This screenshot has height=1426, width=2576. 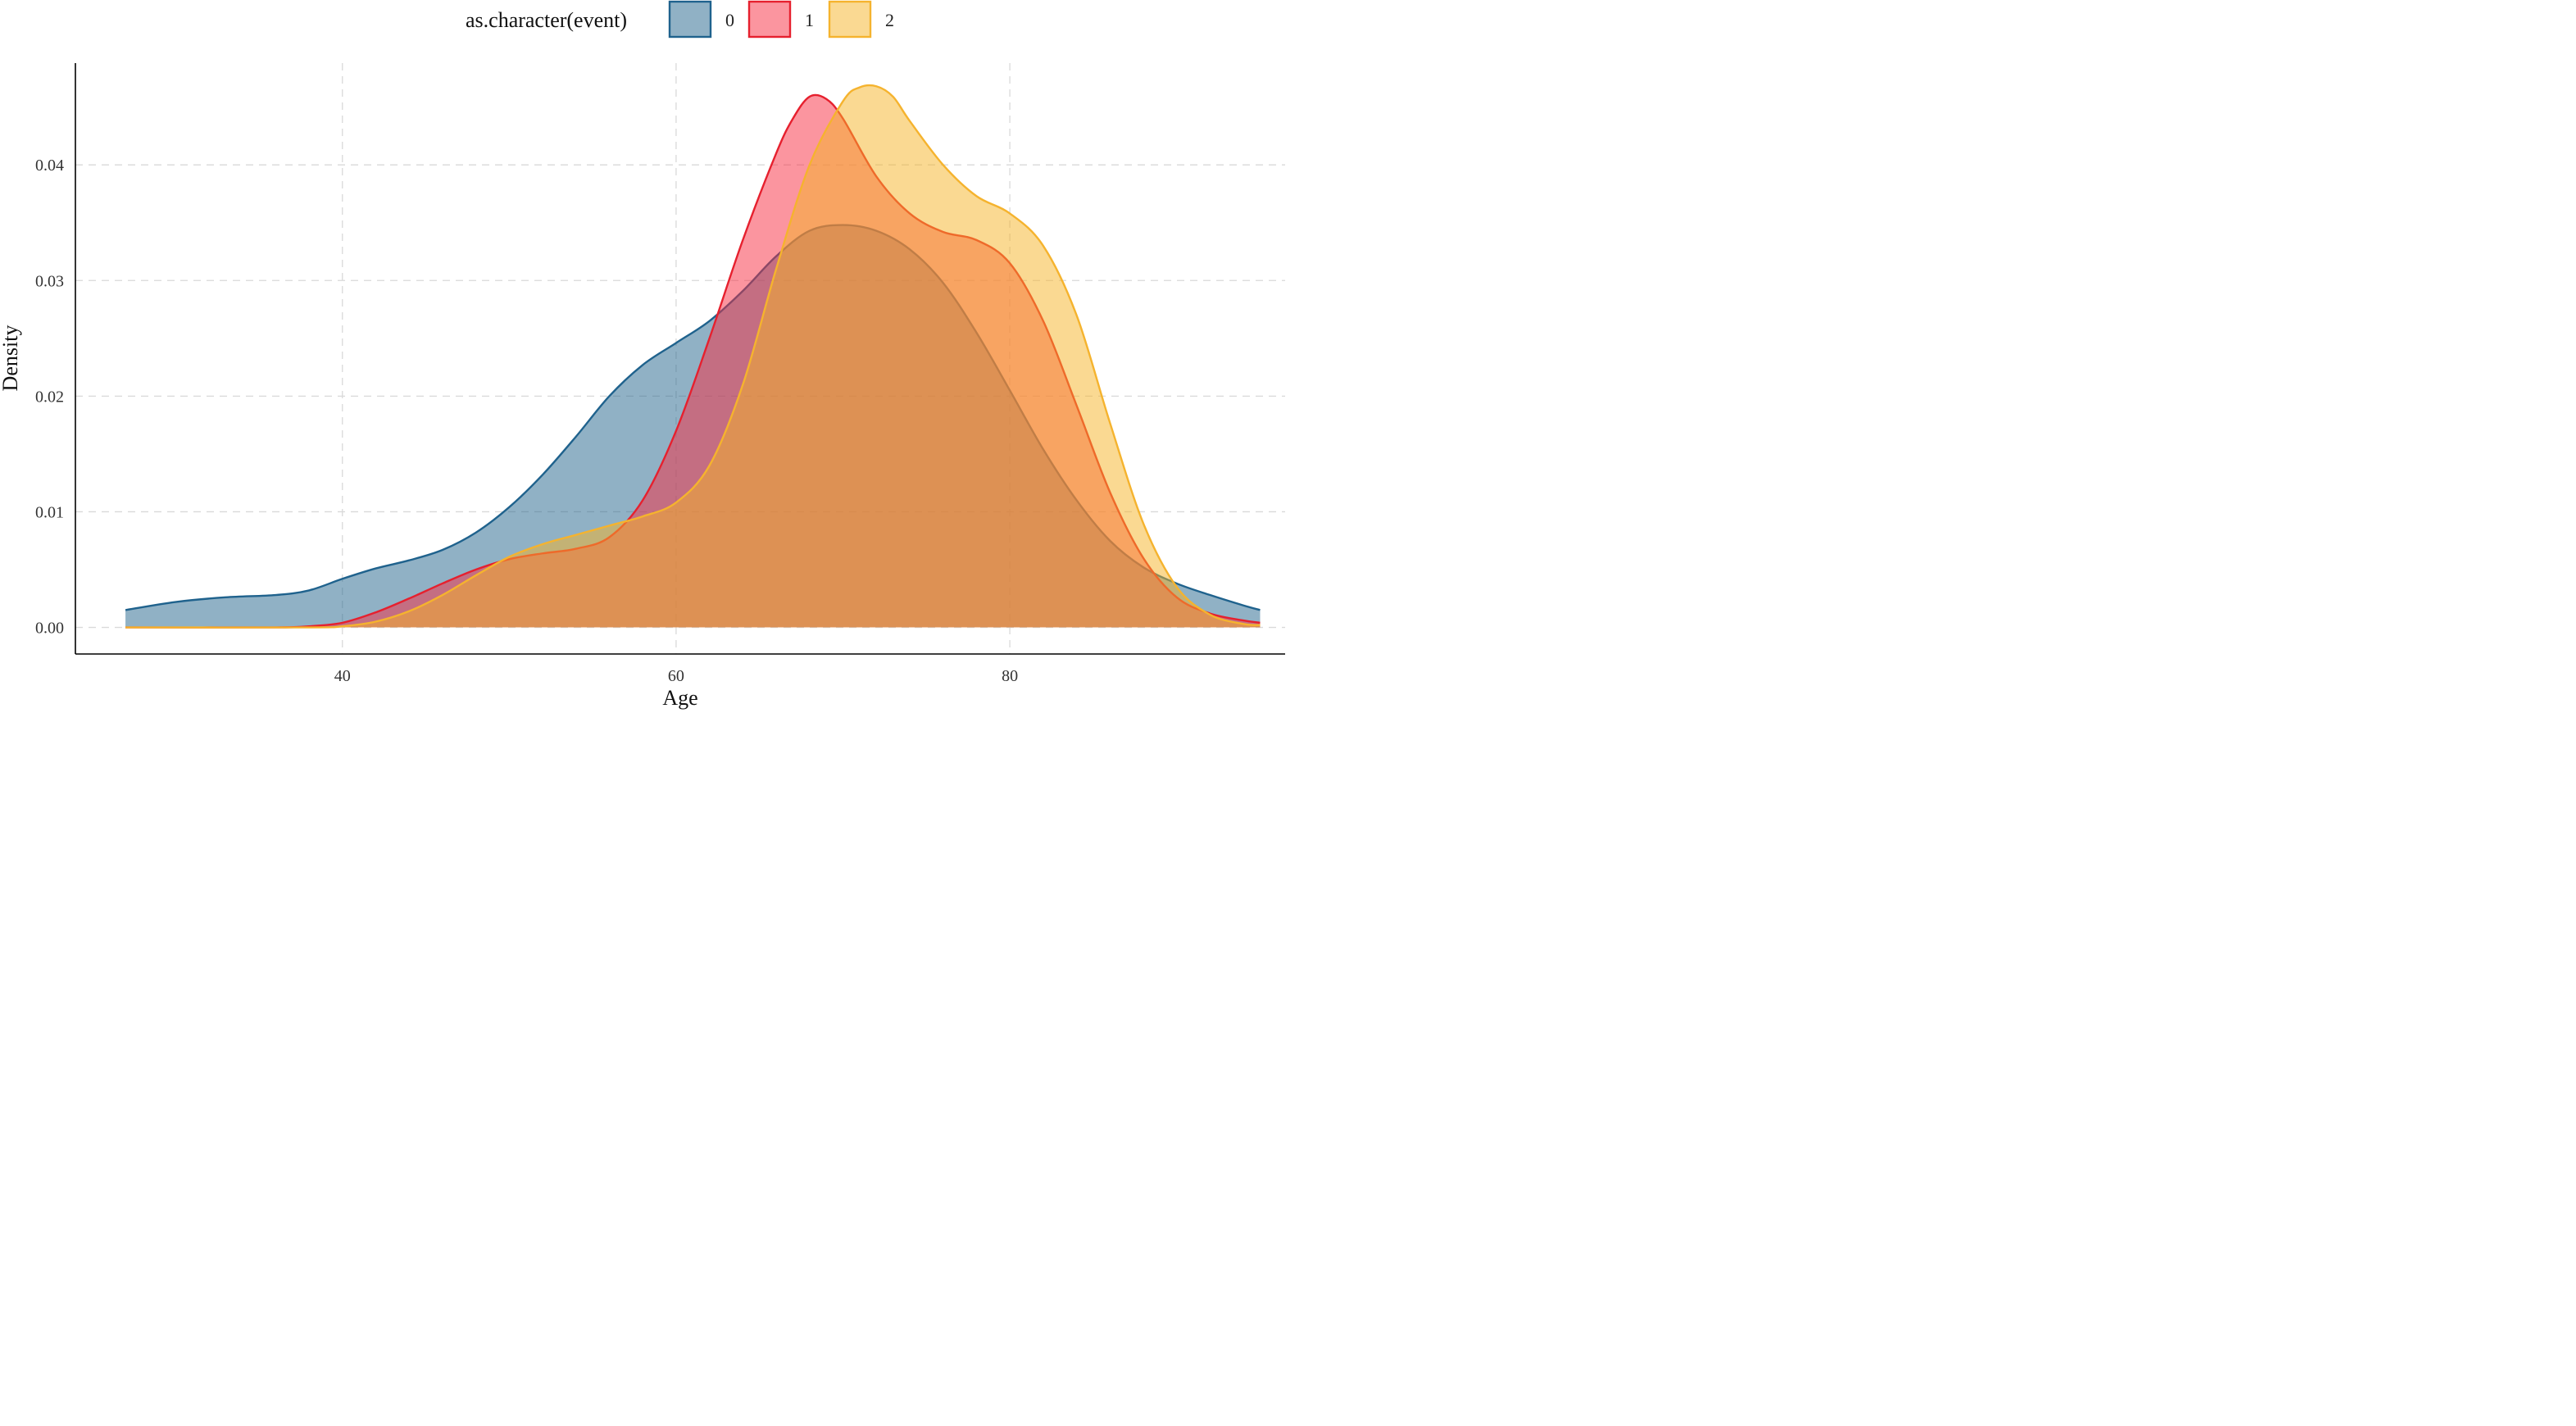 I want to click on x-tick-label: 40, so click(x=342, y=676).